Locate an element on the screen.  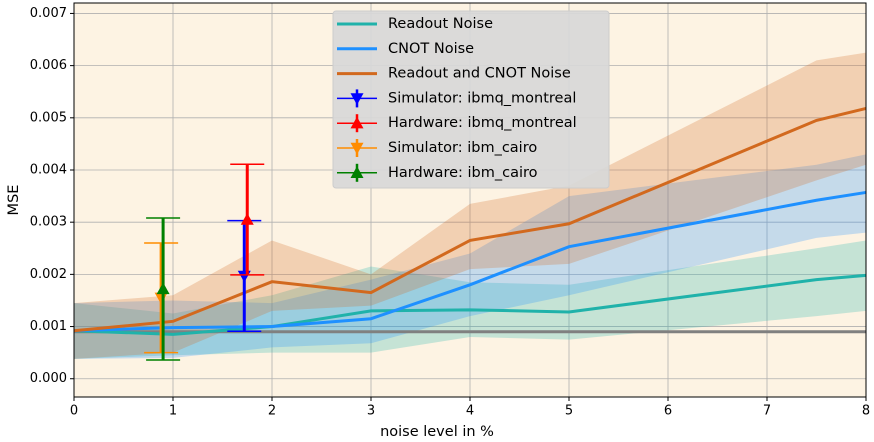
line is located at coordinates (470, 304).